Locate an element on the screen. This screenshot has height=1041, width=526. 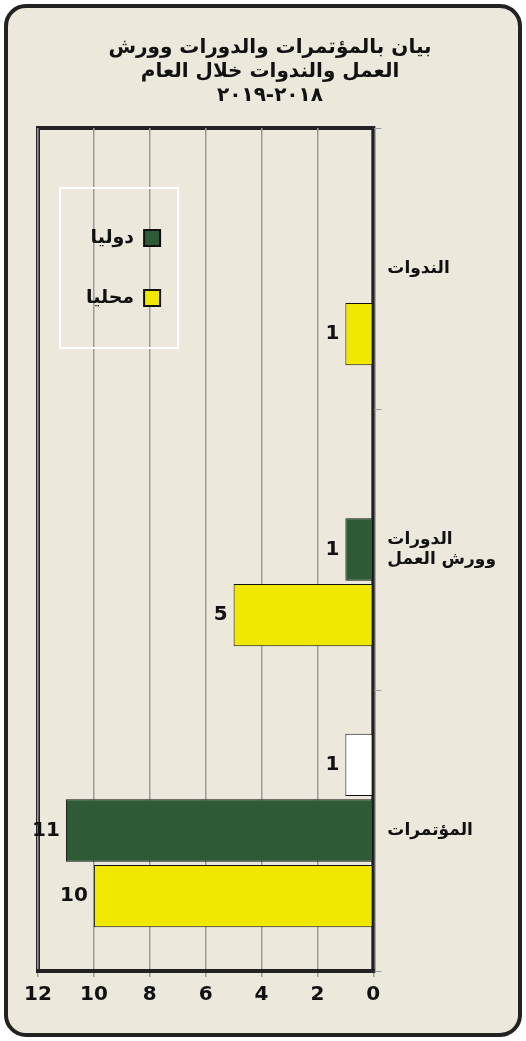
legend-label: دوليا is located at coordinates (112, 236).